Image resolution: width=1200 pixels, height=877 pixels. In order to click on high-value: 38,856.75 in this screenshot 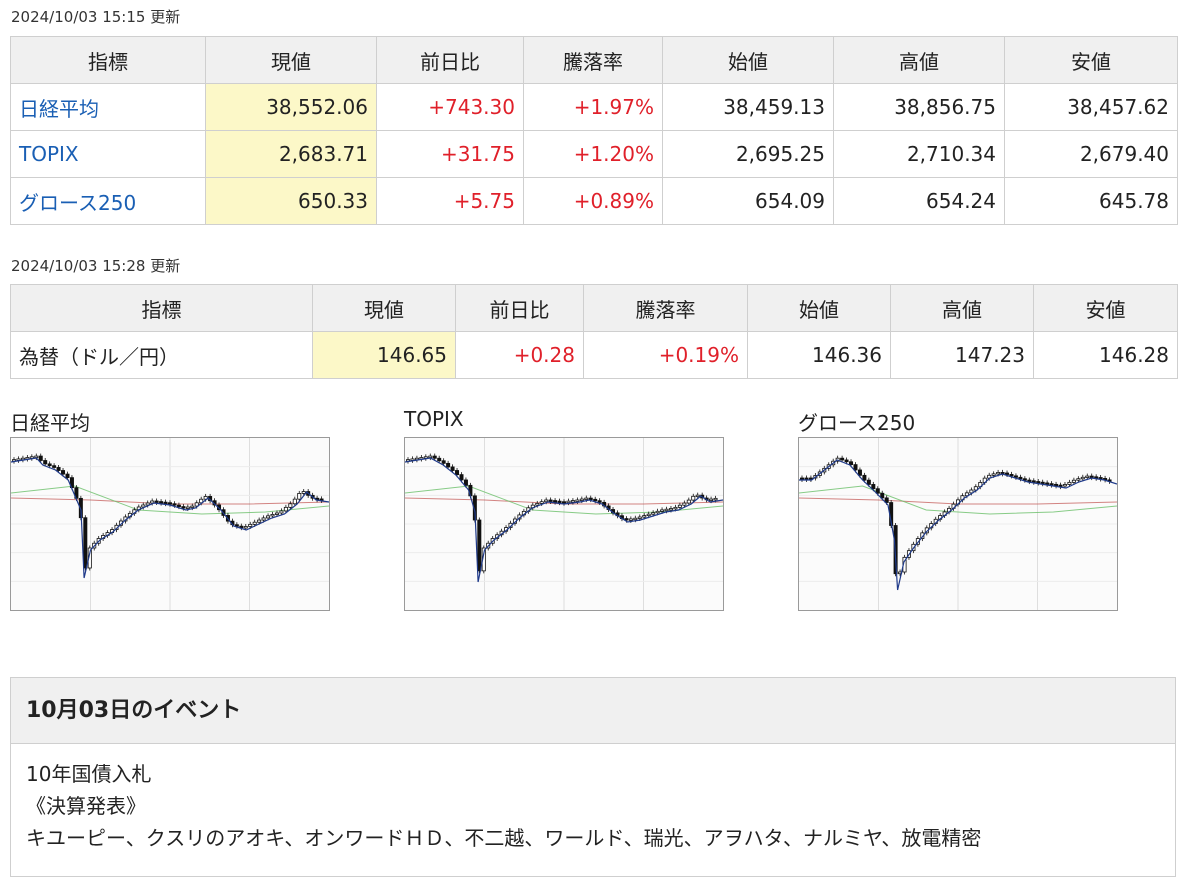, I will do `click(919, 107)`.